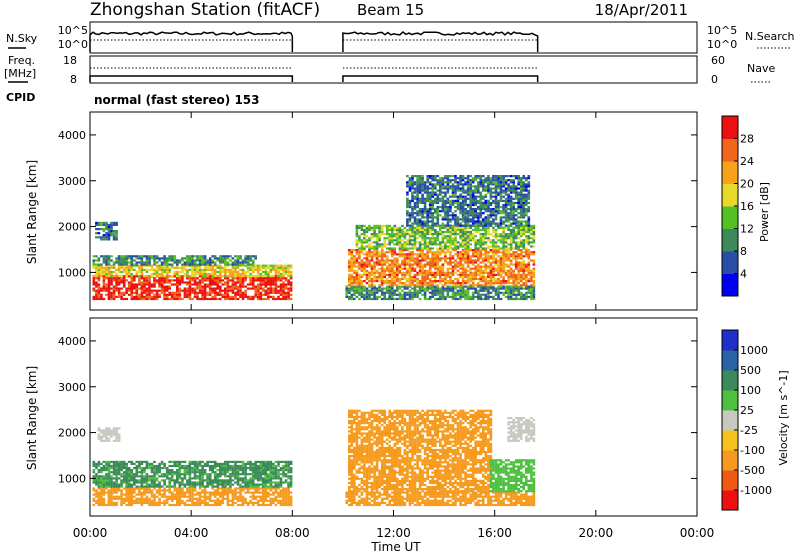 This screenshot has width=800, height=554. What do you see at coordinates (743, 251) in the screenshot?
I see `power-colorbar-label-1: 8` at bounding box center [743, 251].